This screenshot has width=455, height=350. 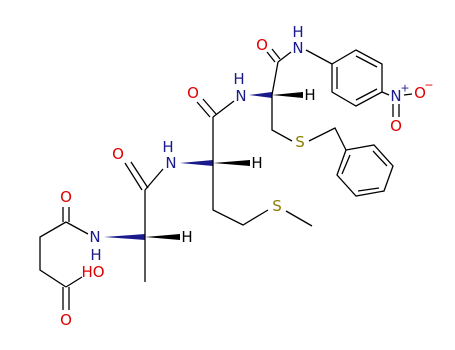 I want to click on atom-label: HO, so click(x=92, y=272).